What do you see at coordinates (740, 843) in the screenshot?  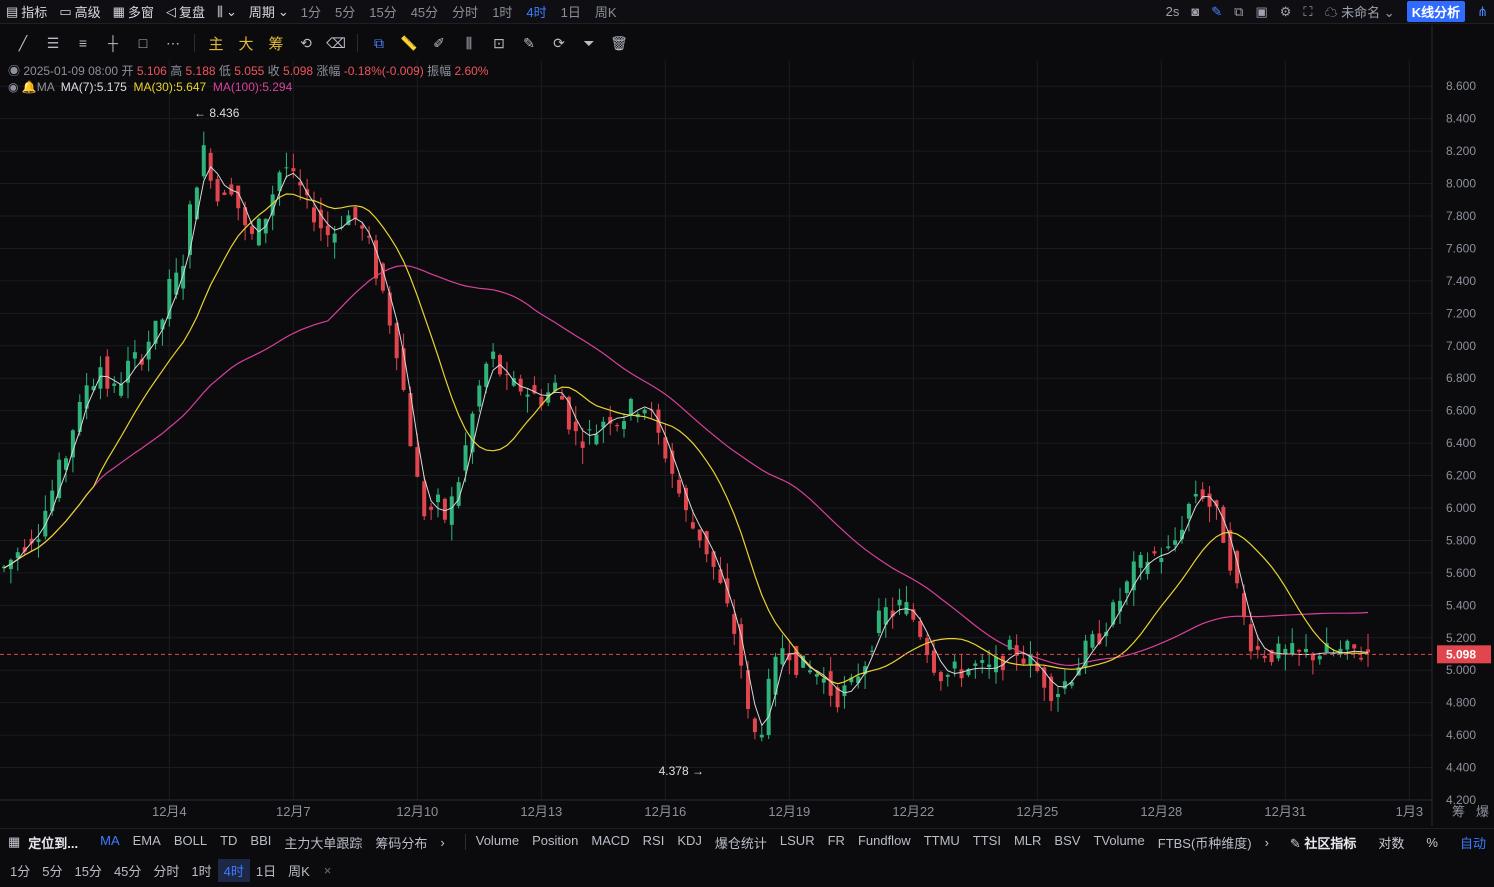 I see `sub-indicator-5: 爆仓统计` at bounding box center [740, 843].